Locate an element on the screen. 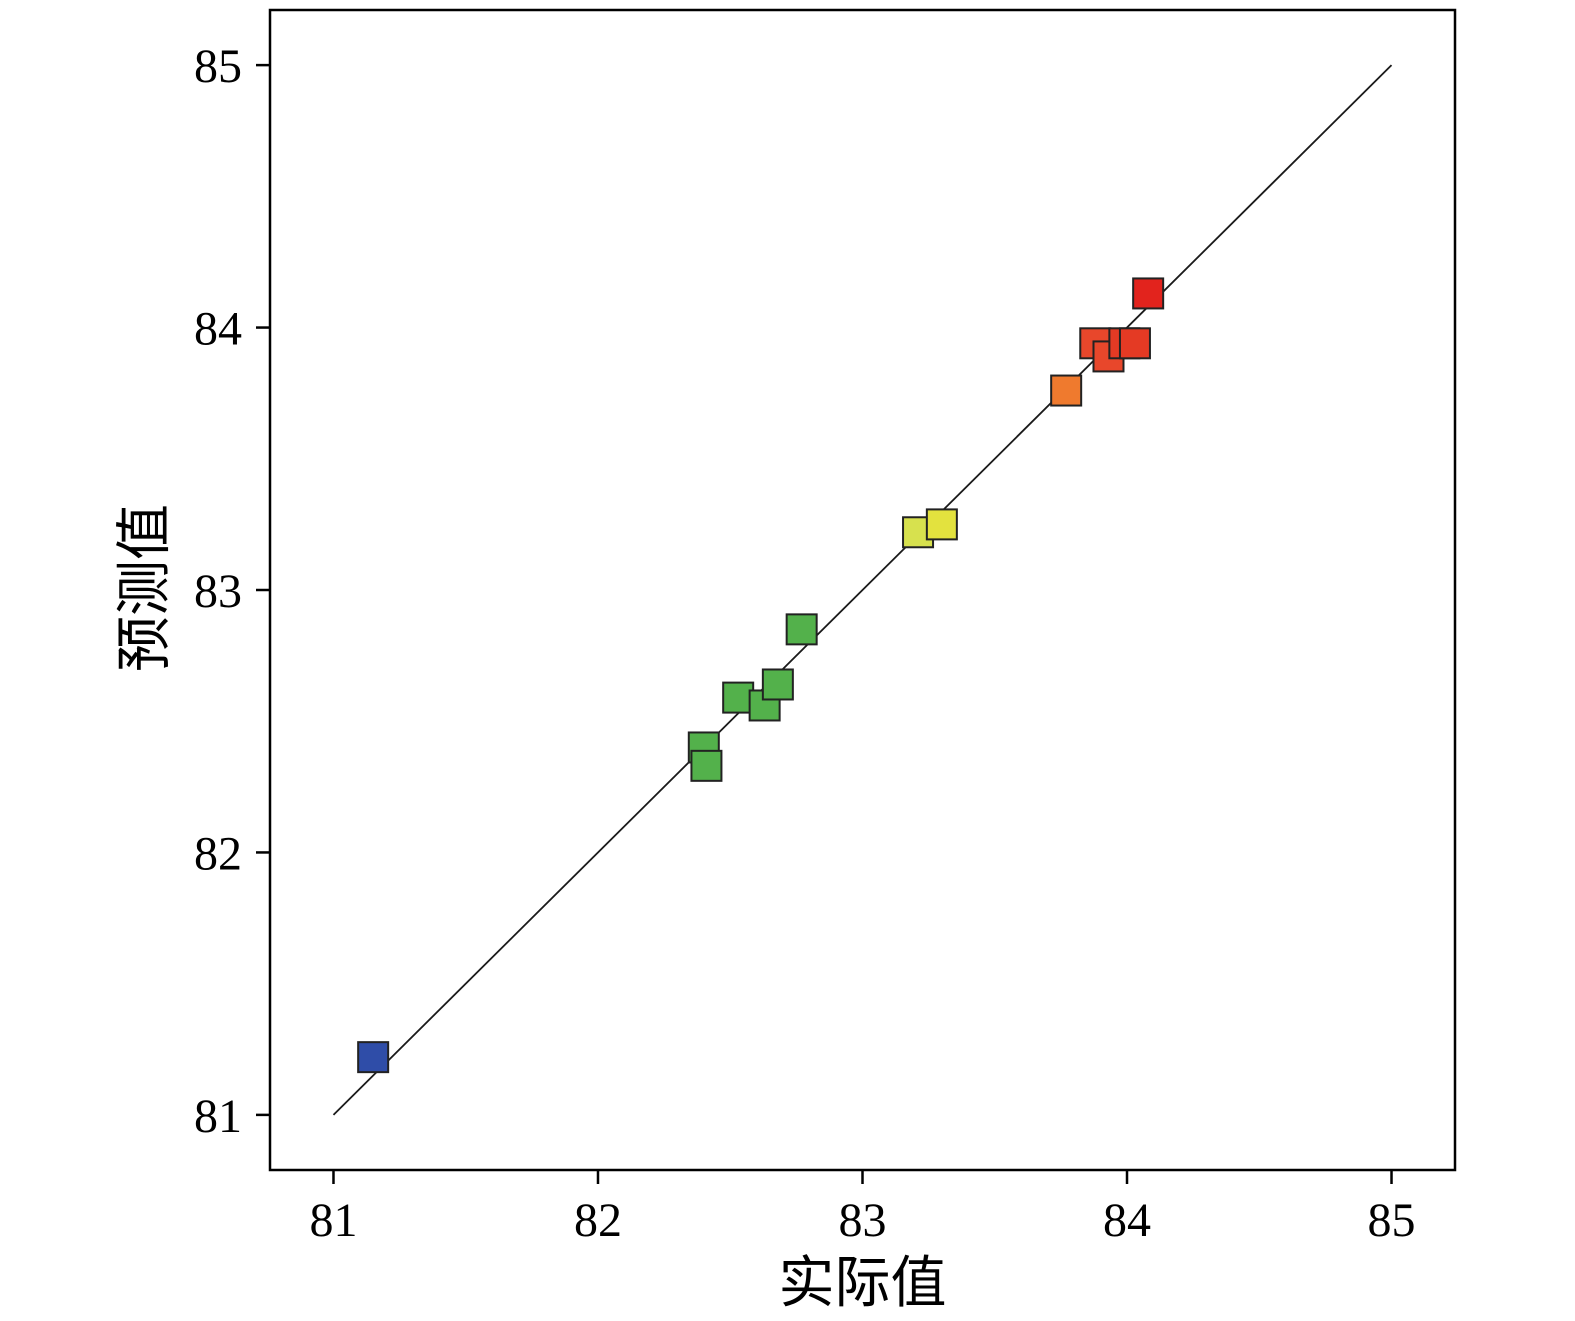 The image size is (1575, 1321). y-tick-label: 85 is located at coordinates (218, 66).